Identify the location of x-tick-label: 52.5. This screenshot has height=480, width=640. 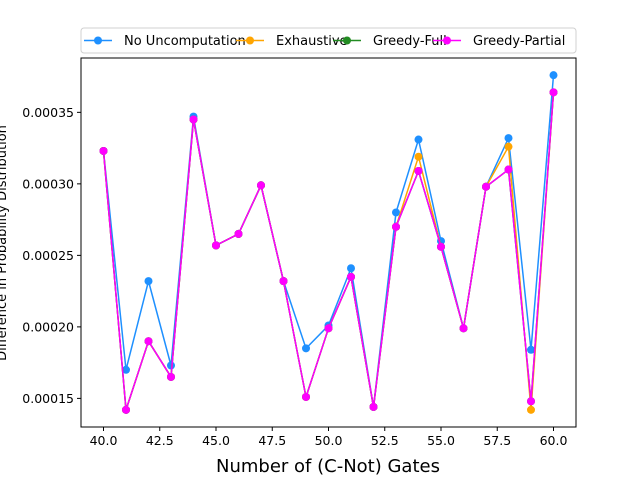
(385, 440).